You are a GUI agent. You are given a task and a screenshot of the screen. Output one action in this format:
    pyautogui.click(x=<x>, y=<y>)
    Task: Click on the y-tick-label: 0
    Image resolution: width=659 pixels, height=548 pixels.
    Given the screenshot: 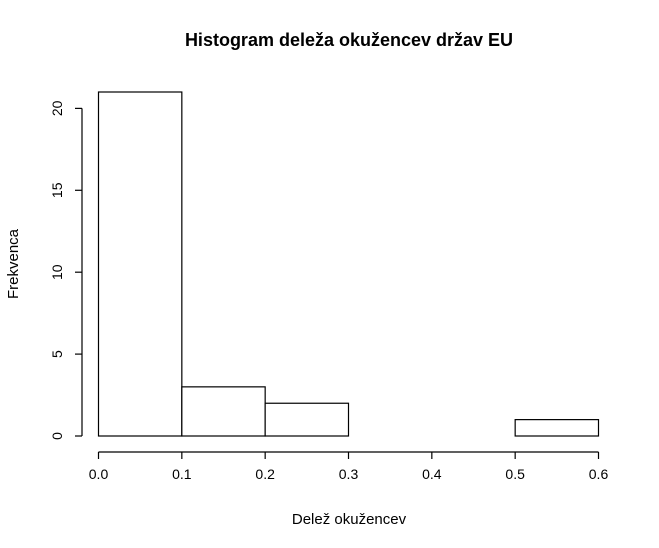 What is the action you would take?
    pyautogui.click(x=57, y=436)
    